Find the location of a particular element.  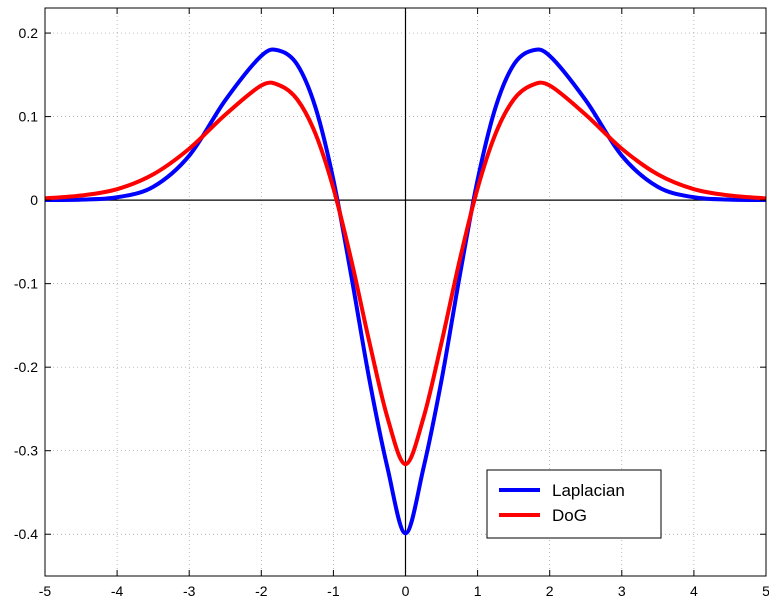

y-tick-label: -0.3 is located at coordinates (26, 451).